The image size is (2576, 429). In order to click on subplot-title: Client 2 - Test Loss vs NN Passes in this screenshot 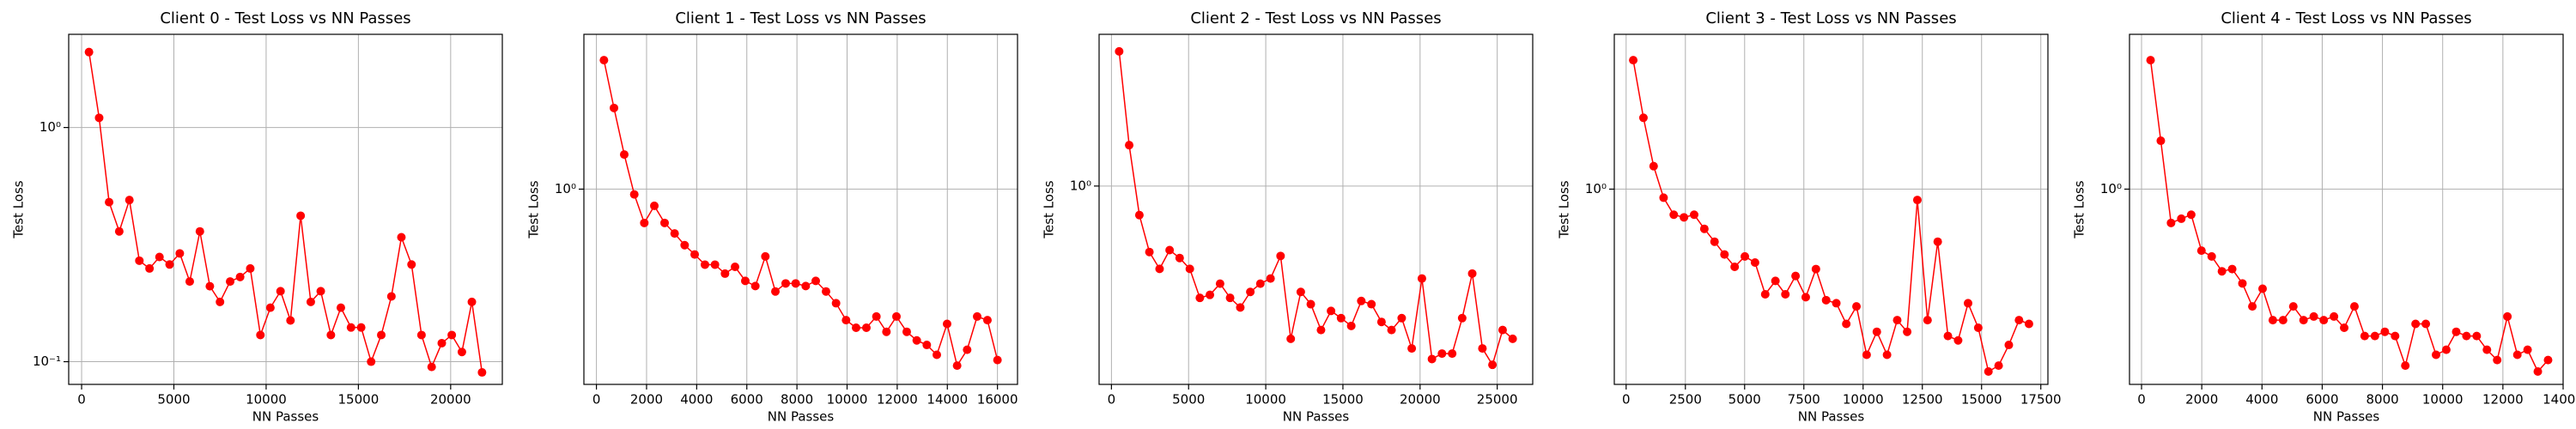, I will do `click(1316, 18)`.